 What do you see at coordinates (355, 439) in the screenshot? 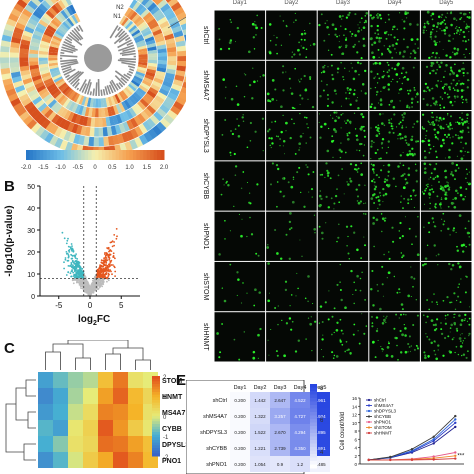
I see `line-y-tick-label: 6` at bounding box center [355, 439].